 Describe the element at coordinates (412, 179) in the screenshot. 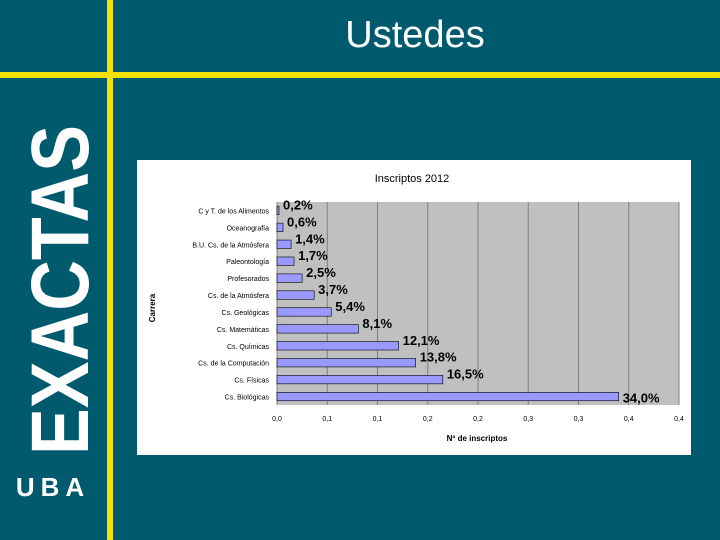

I see `chart-title: Inscriptos 2012` at that location.